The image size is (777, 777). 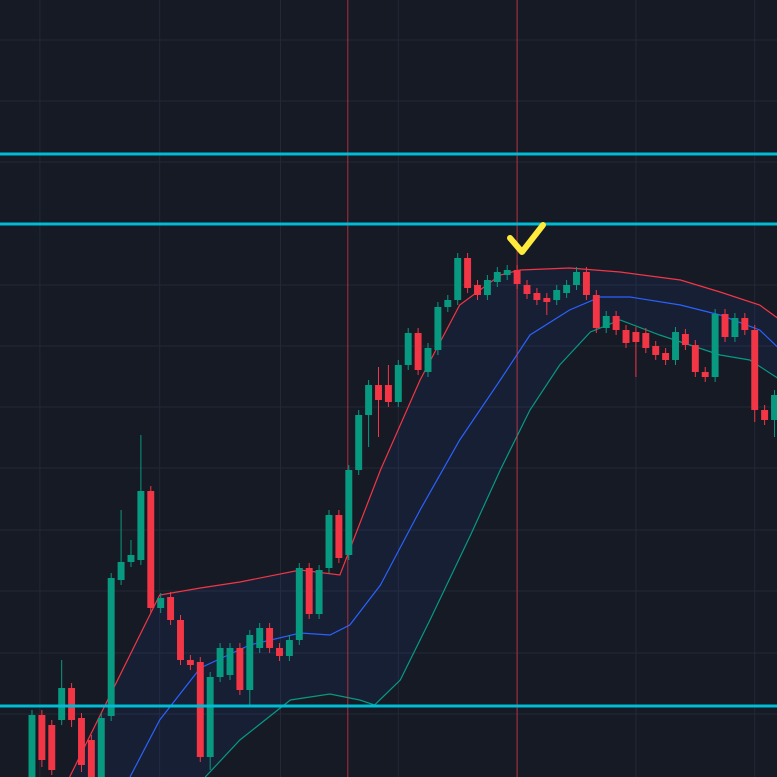 I want to click on checkmark-icon, so click(x=526, y=238).